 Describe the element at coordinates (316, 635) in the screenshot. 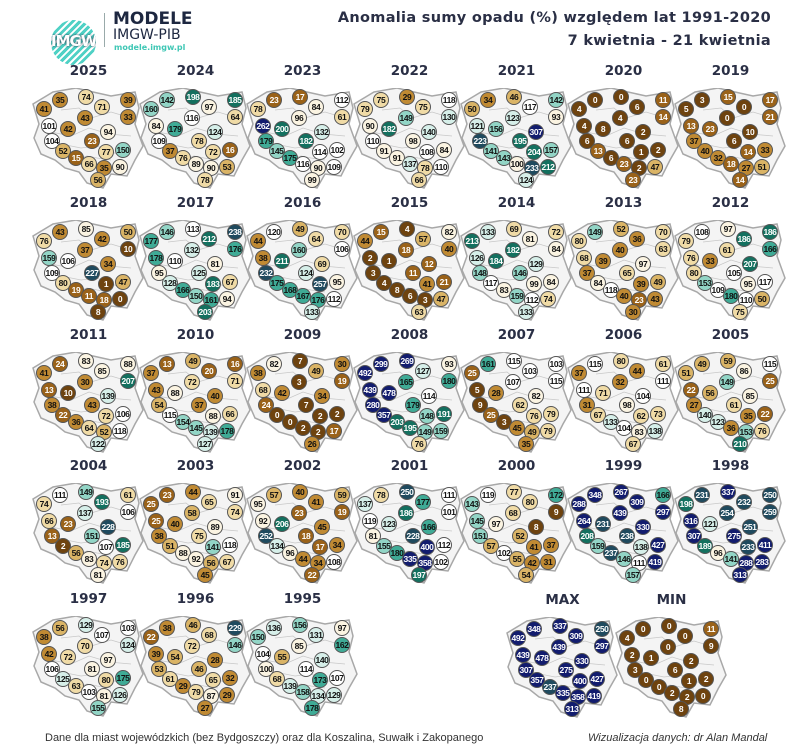

I see `station-value-circle: 131` at that location.